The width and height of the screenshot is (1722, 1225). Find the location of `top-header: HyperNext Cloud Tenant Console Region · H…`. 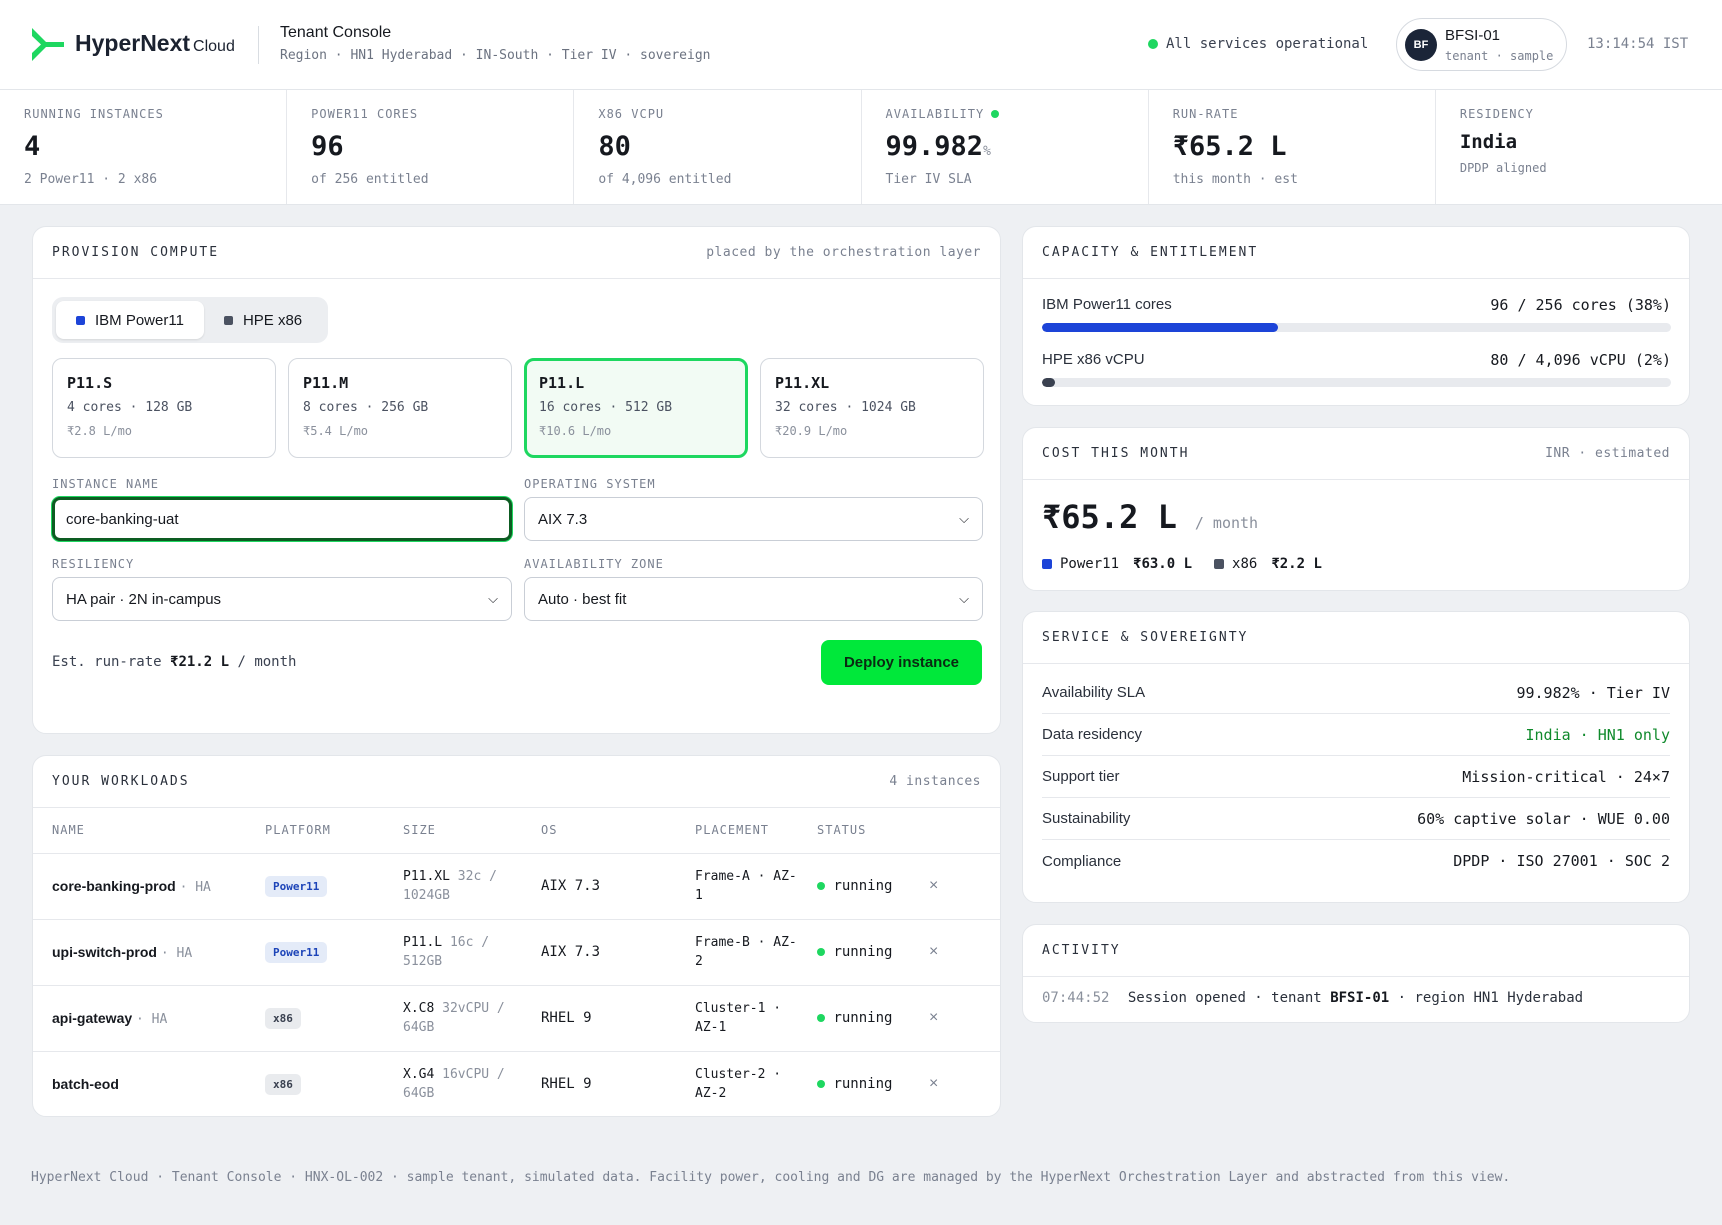

top-header: HyperNext Cloud Tenant Console Region · H… is located at coordinates (861, 45).